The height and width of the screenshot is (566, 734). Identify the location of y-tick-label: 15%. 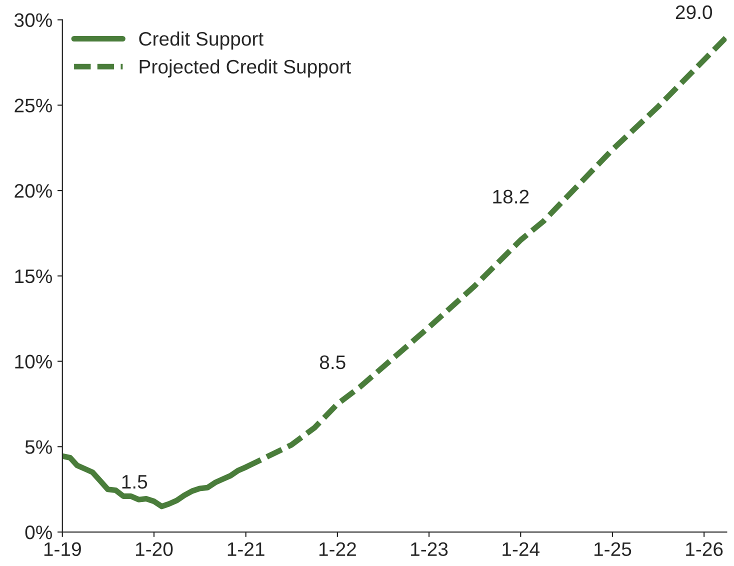
(33, 276).